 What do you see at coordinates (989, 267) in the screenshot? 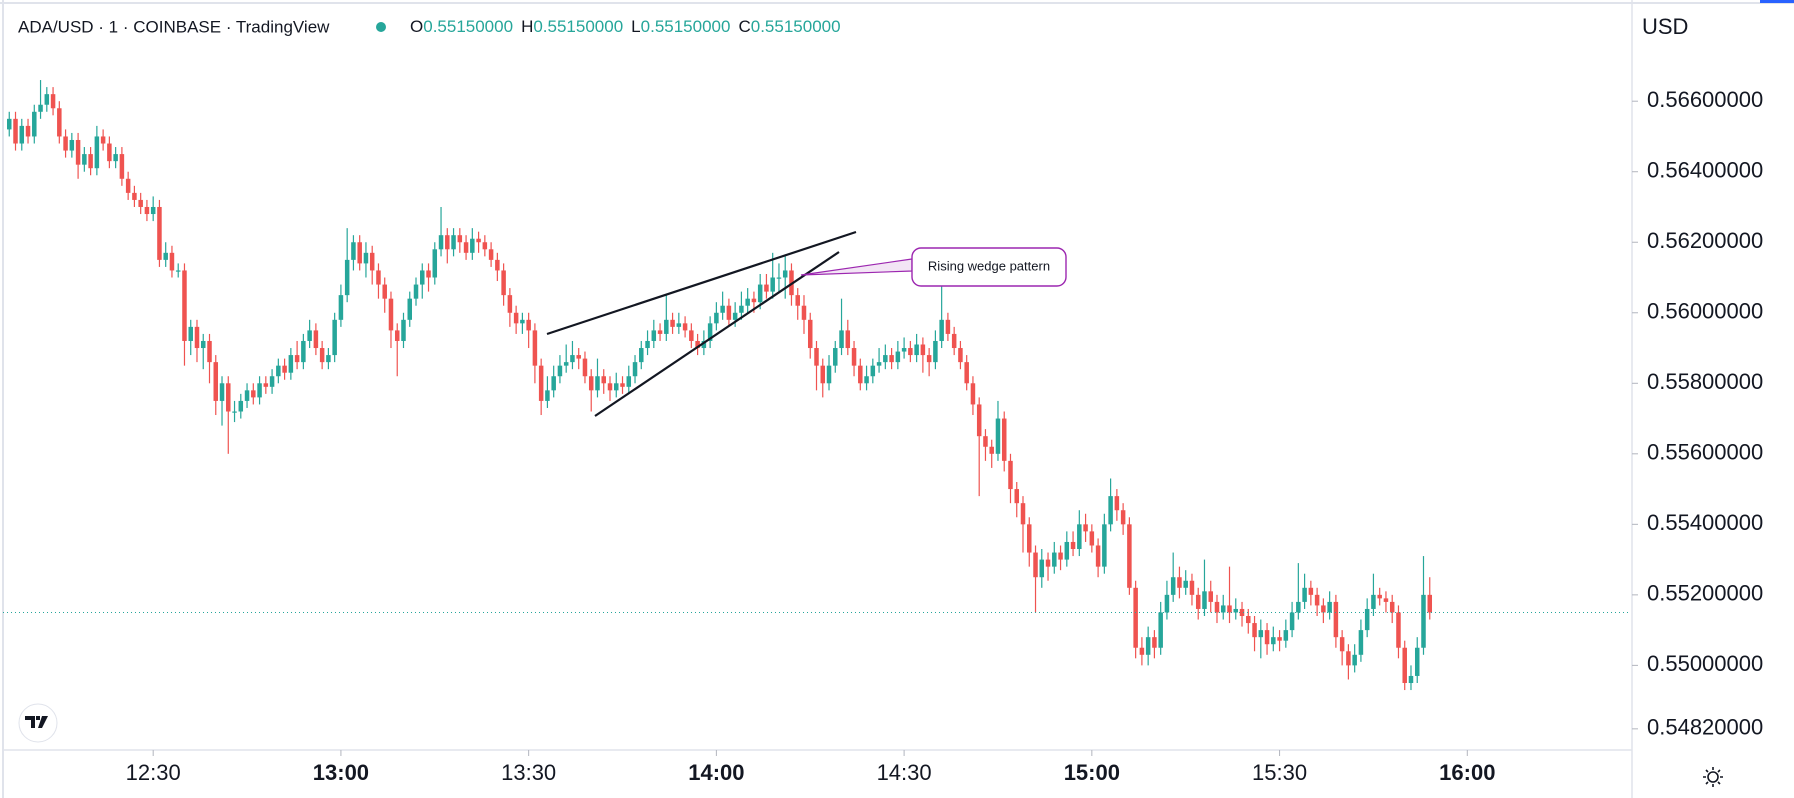
I see `callout-box` at bounding box center [989, 267].